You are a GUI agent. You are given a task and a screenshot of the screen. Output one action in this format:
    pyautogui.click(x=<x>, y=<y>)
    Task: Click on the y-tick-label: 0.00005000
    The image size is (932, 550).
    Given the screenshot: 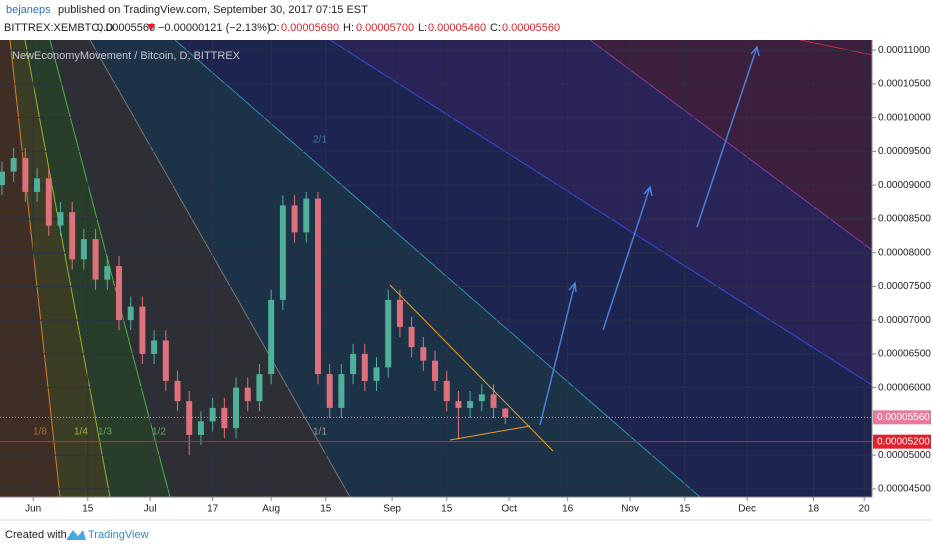 What is the action you would take?
    pyautogui.click(x=904, y=455)
    